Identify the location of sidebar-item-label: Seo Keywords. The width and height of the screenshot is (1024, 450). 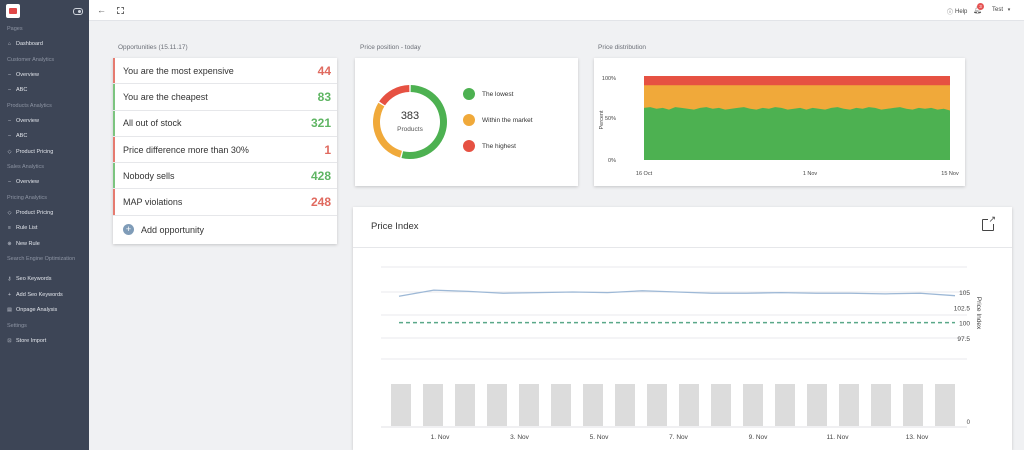
(34, 279).